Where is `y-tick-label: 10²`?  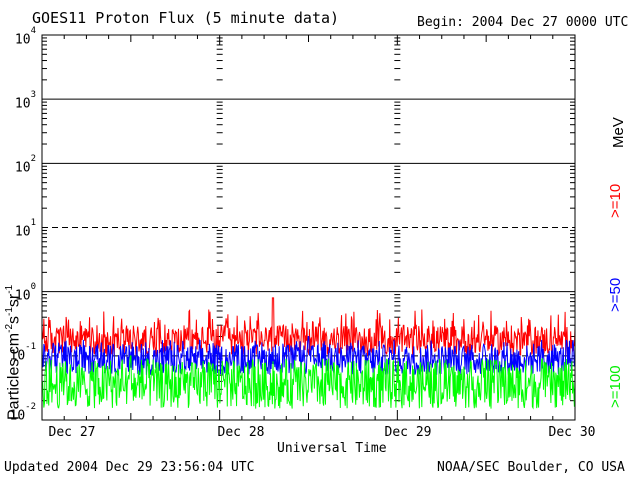 y-tick-label: 10² is located at coordinates (25, 165).